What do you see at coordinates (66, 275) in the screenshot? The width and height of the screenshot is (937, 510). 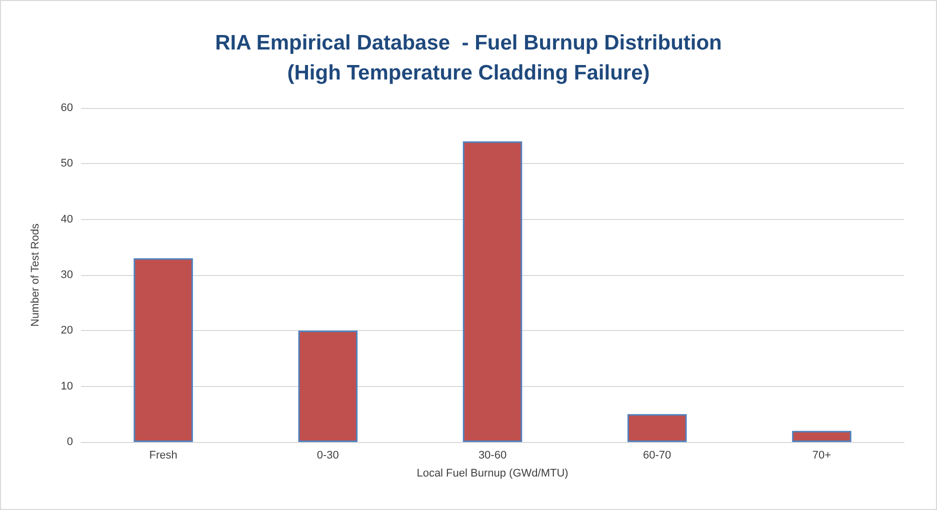 I see `y-tick-label: 30` at bounding box center [66, 275].